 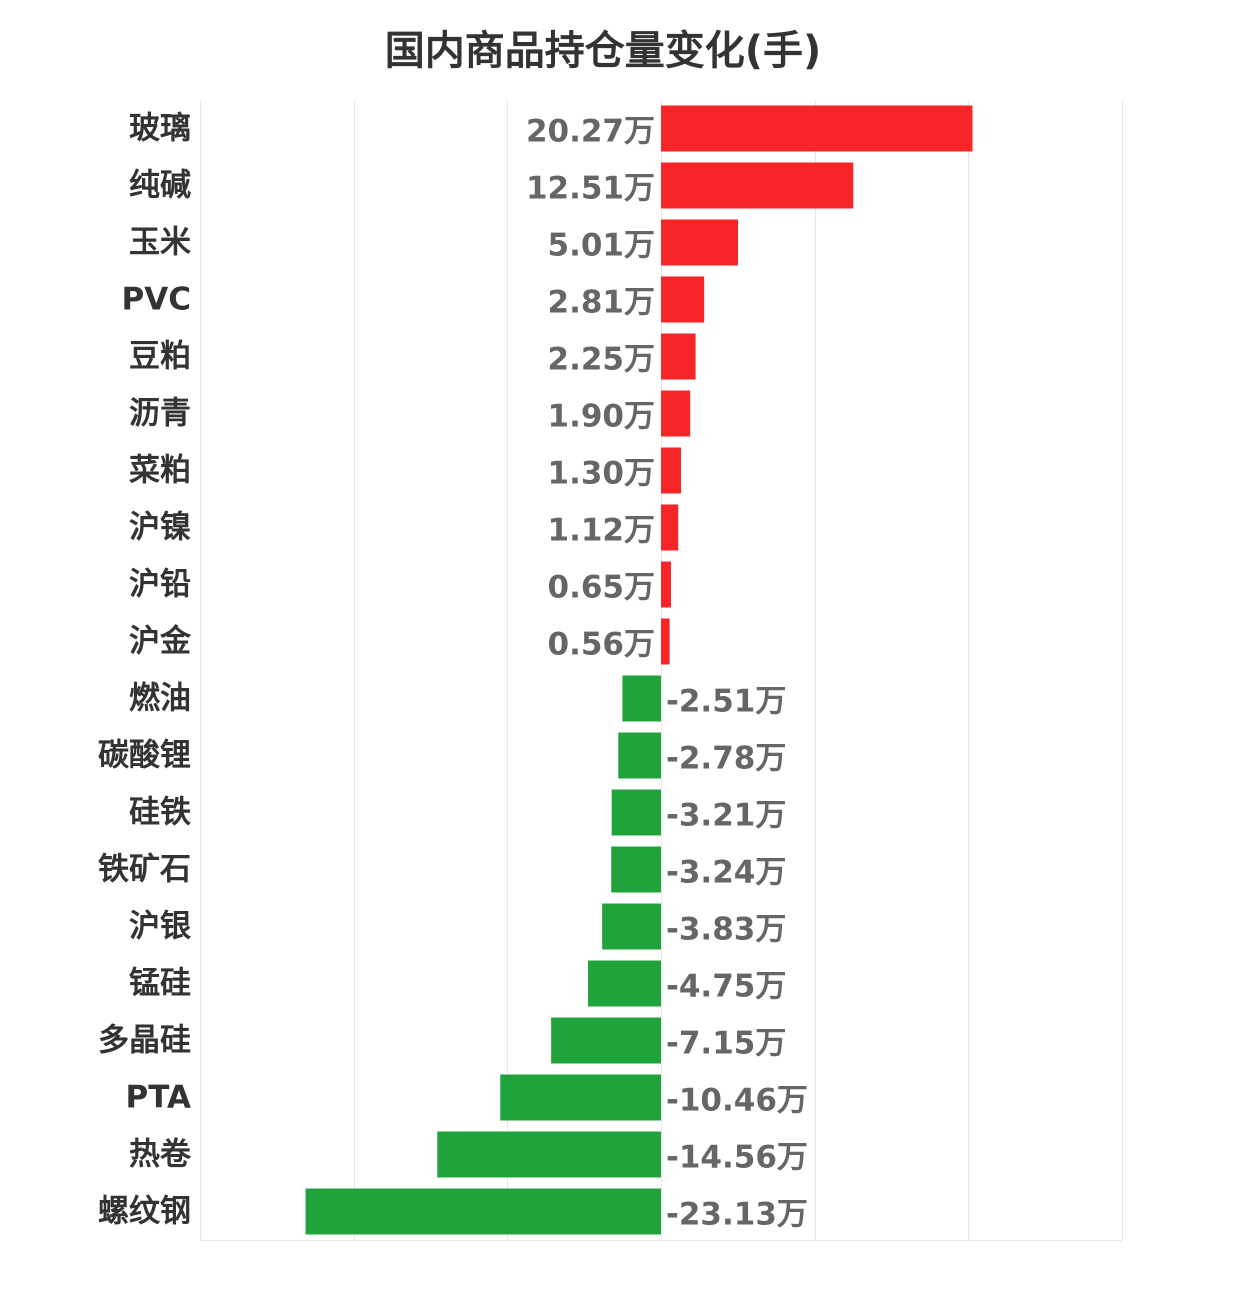 I want to click on value-label: -3.24万, so click(x=726, y=873).